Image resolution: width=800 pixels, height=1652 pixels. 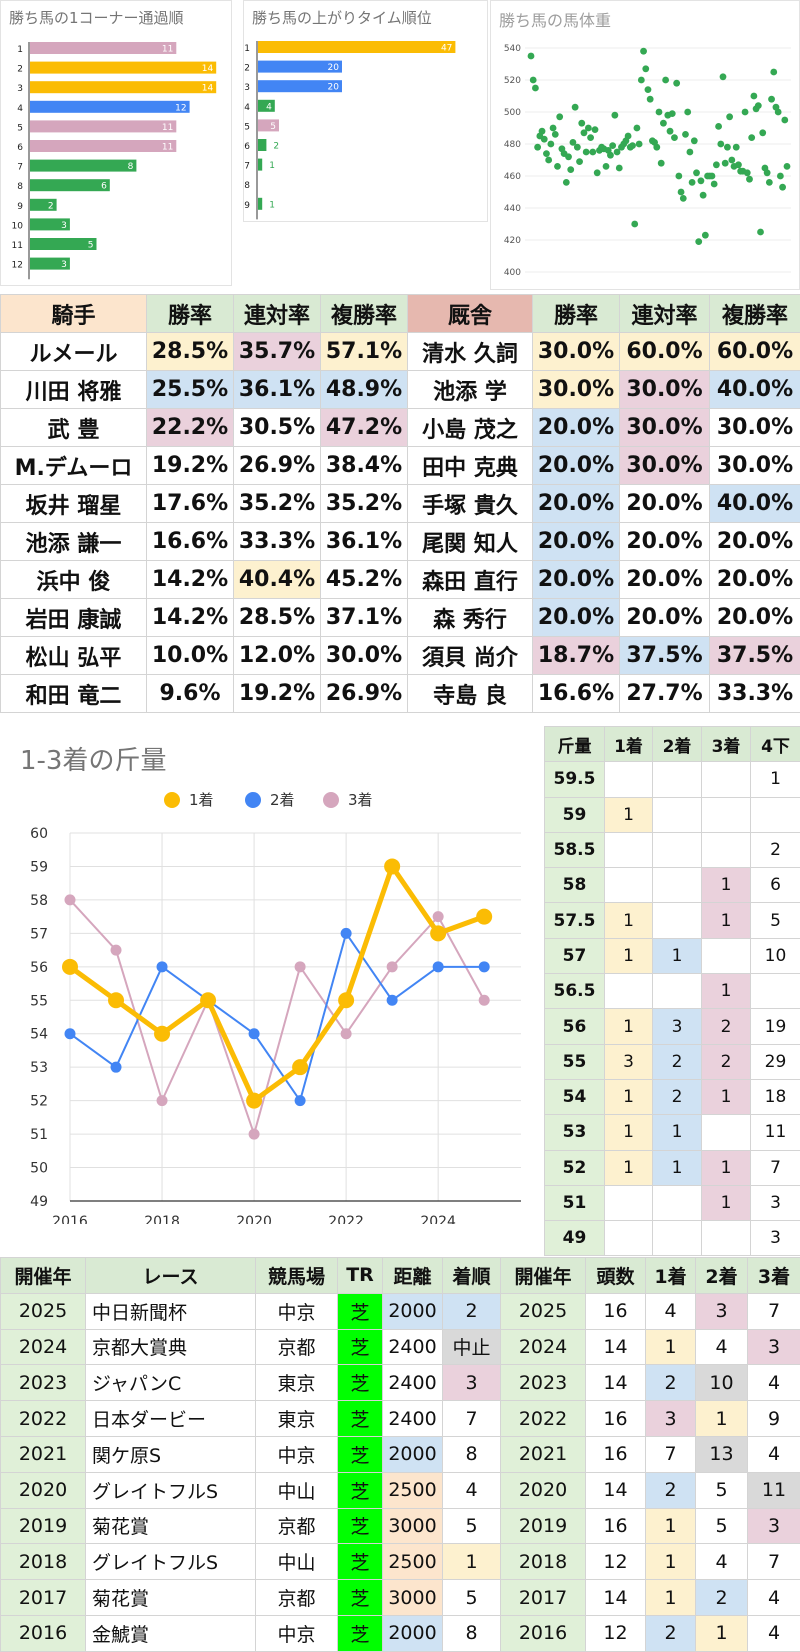 I want to click on corner-category-label: 4, so click(x=20, y=109).